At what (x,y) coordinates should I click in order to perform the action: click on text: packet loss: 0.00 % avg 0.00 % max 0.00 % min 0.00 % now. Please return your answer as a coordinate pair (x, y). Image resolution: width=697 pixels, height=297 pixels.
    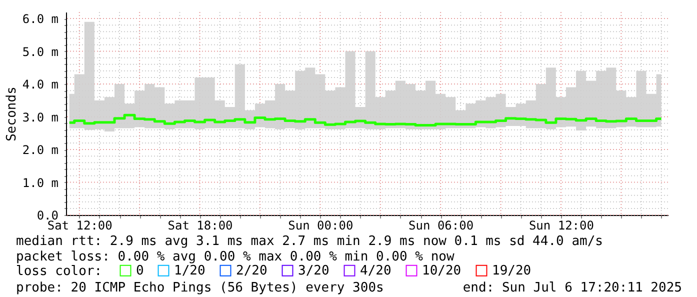
    Looking at the image, I should click on (235, 257).